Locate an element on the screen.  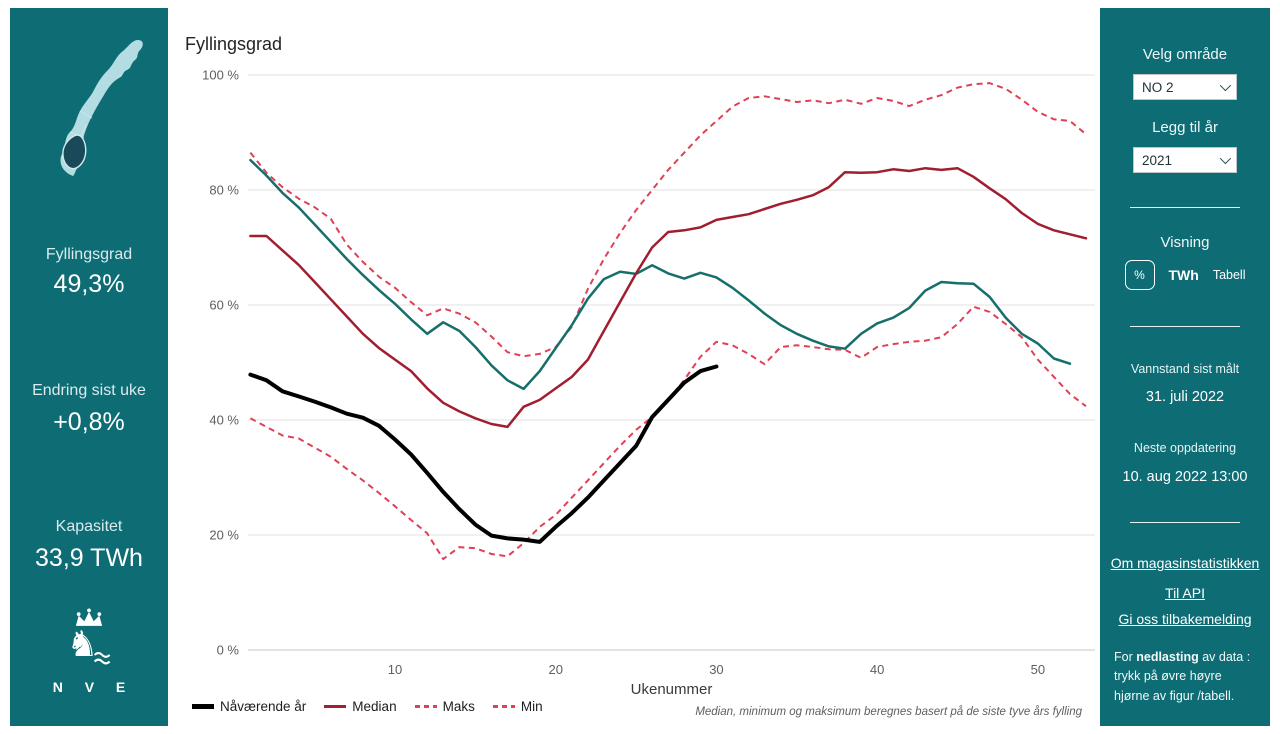
svg-text: 10 is located at coordinates (395, 669).